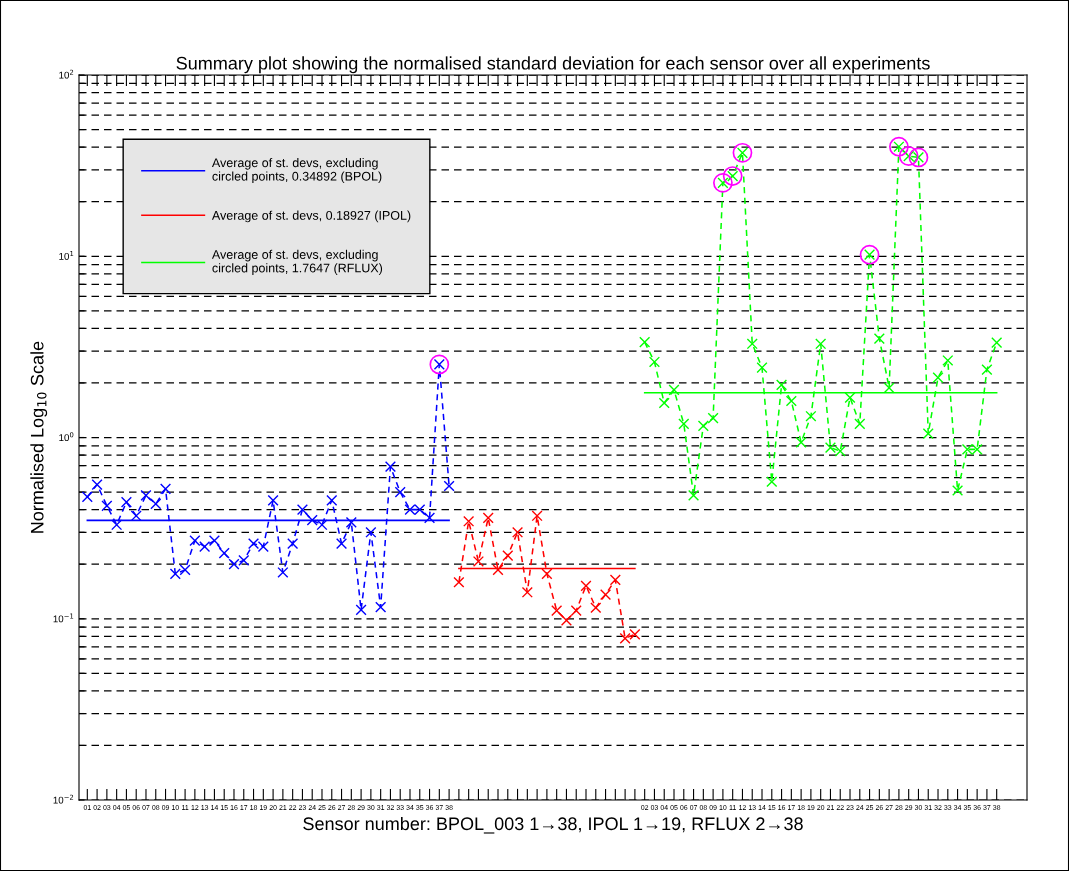 The height and width of the screenshot is (871, 1069). What do you see at coordinates (66, 74) in the screenshot?
I see `y-tick-label: 10$^{2}$` at bounding box center [66, 74].